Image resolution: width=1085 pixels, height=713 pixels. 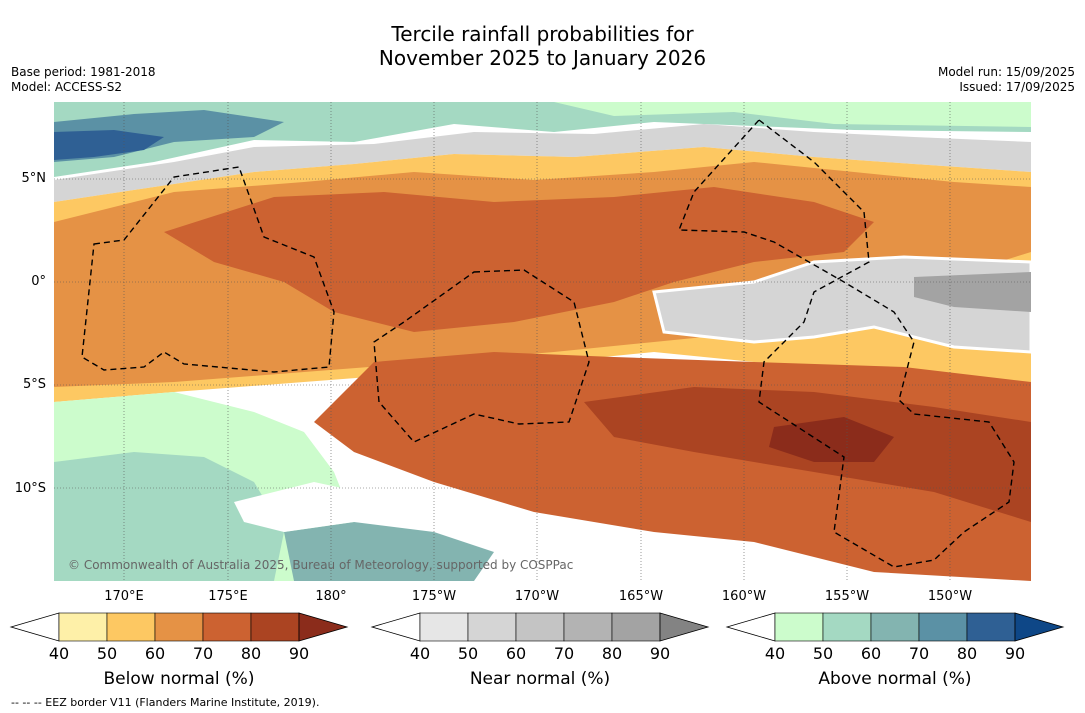 What do you see at coordinates (109, 145) in the screenshot?
I see `above-normal-north-dark2` at bounding box center [109, 145].